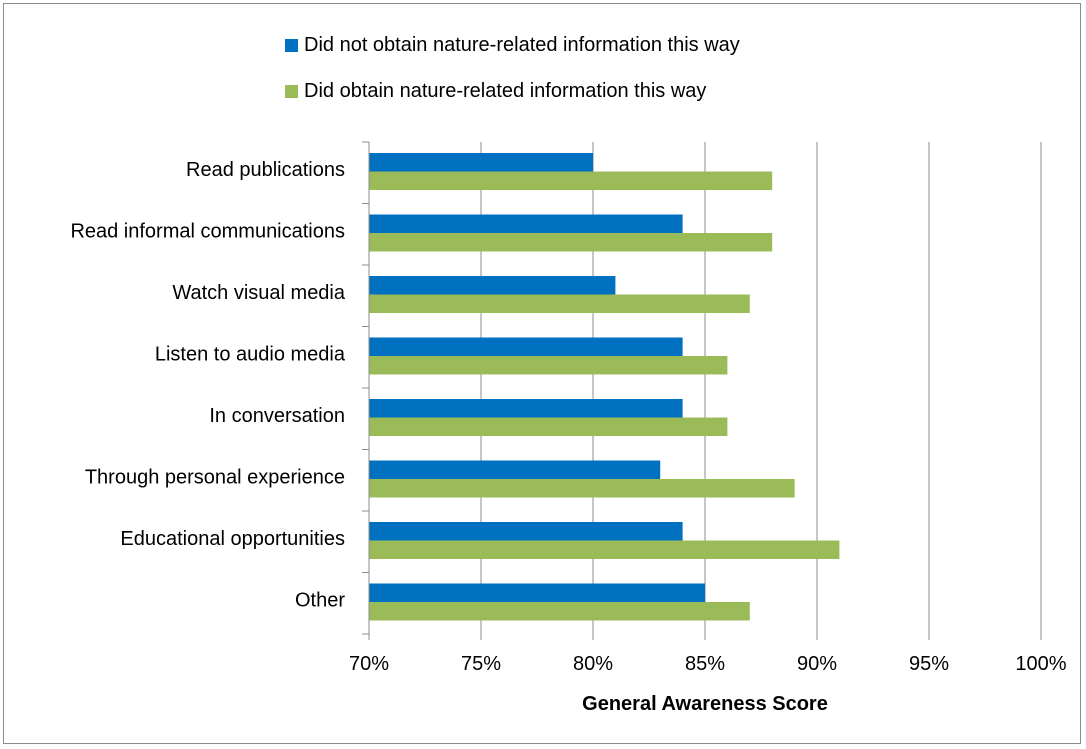 This screenshot has height=749, width=1086. Describe the element at coordinates (369, 664) in the screenshot. I see `x-tick-label-70: 70%` at that location.